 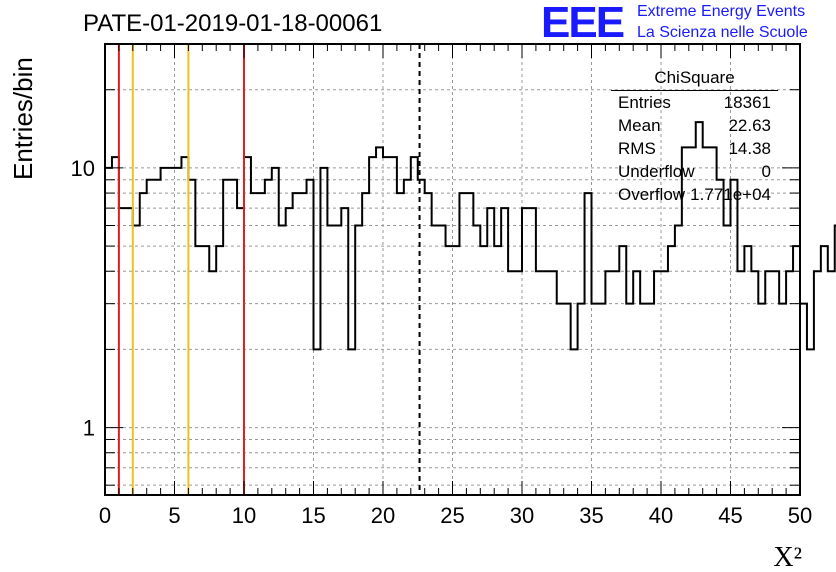 What do you see at coordinates (694, 77) in the screenshot?
I see `stats-title: ChiSquare` at bounding box center [694, 77].